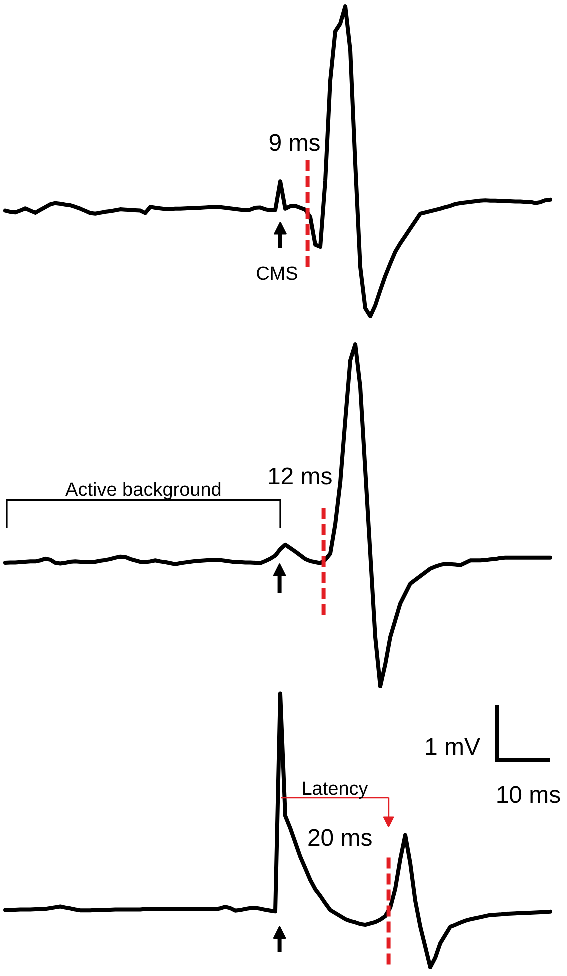 This screenshot has height=976, width=567. I want to click on annotation: 10 ms, so click(529, 795).